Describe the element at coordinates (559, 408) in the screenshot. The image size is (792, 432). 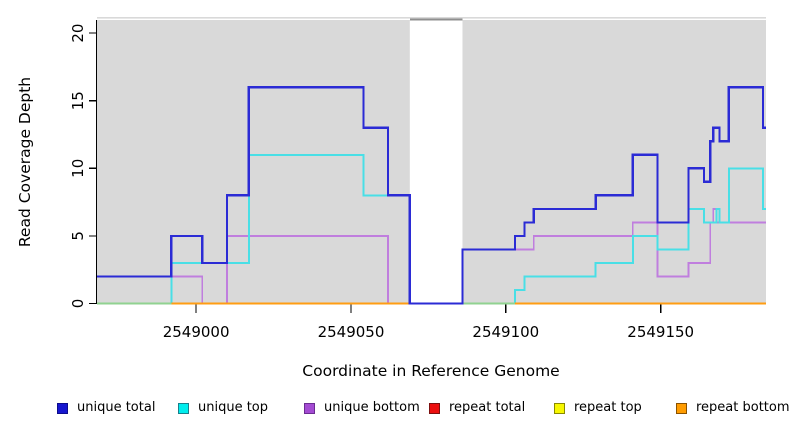
I see `legend-swatch-repeat-top` at that location.